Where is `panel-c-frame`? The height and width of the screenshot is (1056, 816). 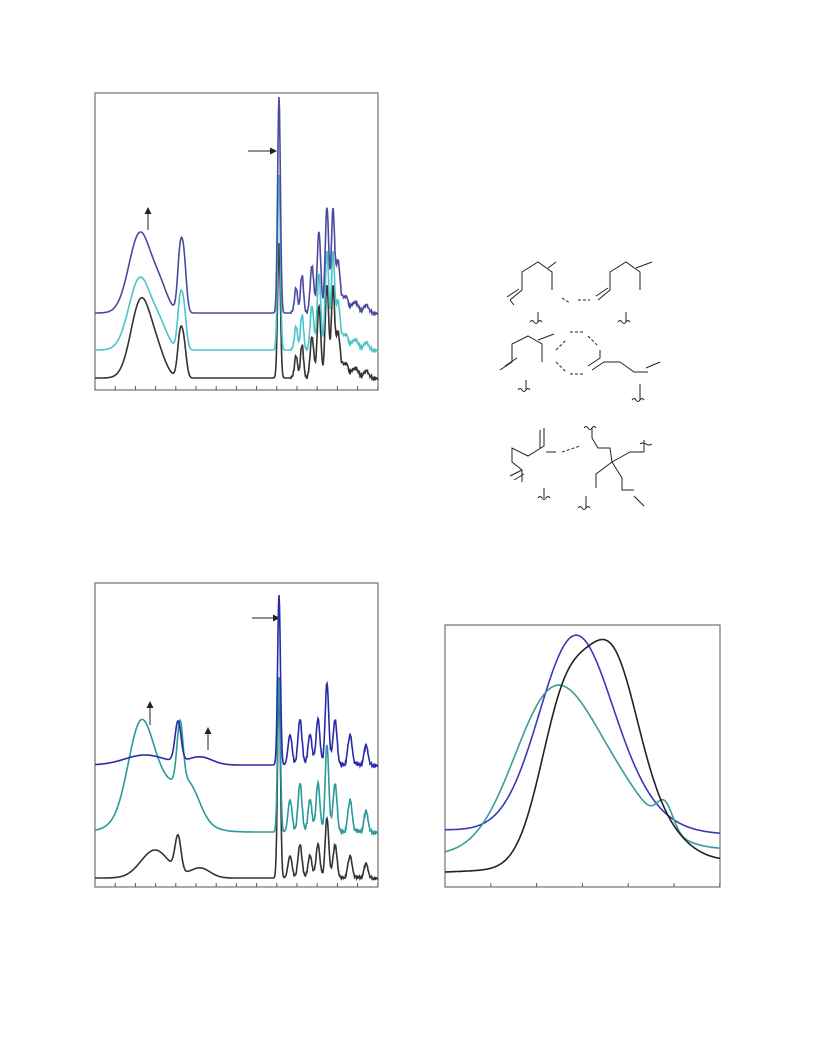 panel-c-frame is located at coordinates (582, 756).